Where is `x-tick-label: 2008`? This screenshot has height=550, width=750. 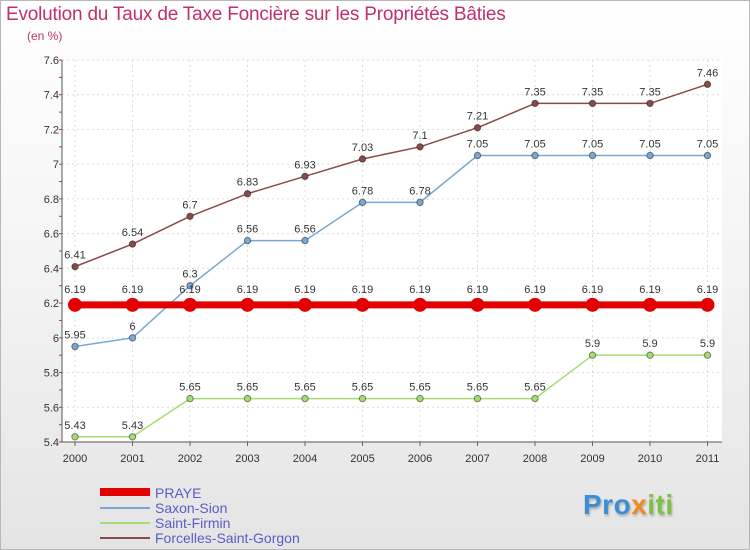 x-tick-label: 2008 is located at coordinates (535, 459).